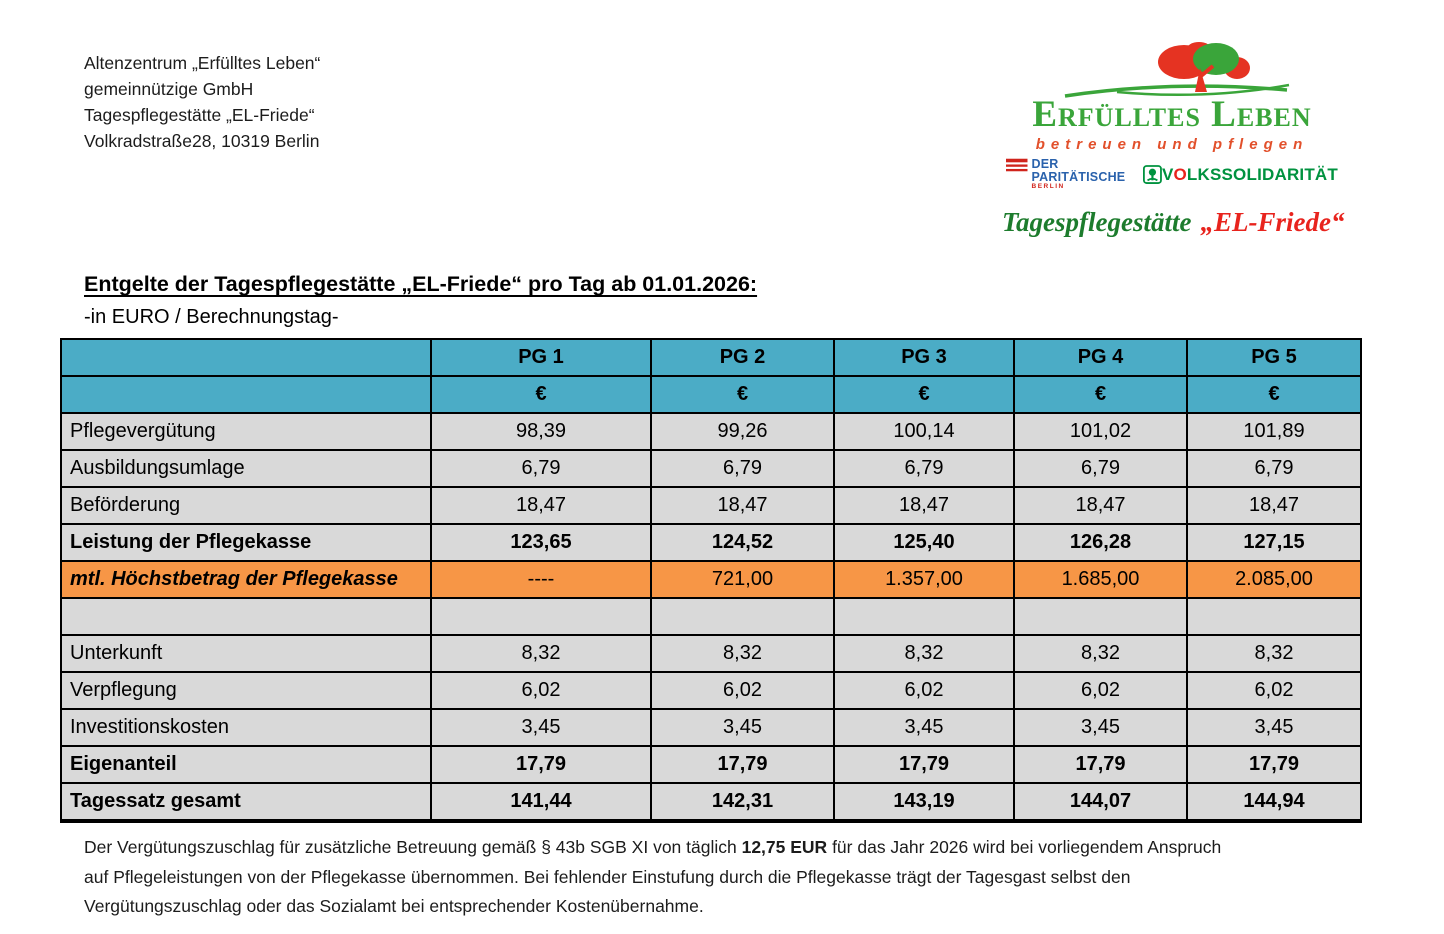  I want to click on price-cell: 144,94, so click(1274, 802).